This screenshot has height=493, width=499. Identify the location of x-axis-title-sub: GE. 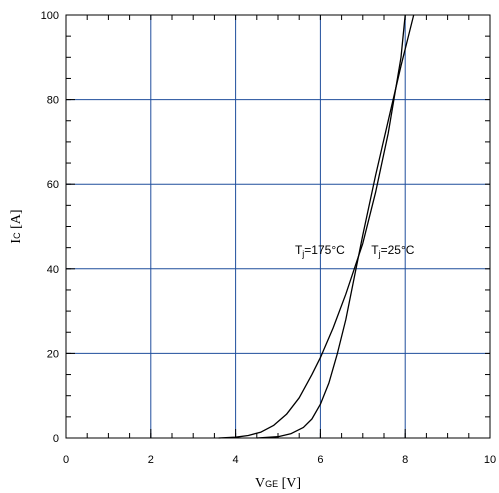
(271, 484).